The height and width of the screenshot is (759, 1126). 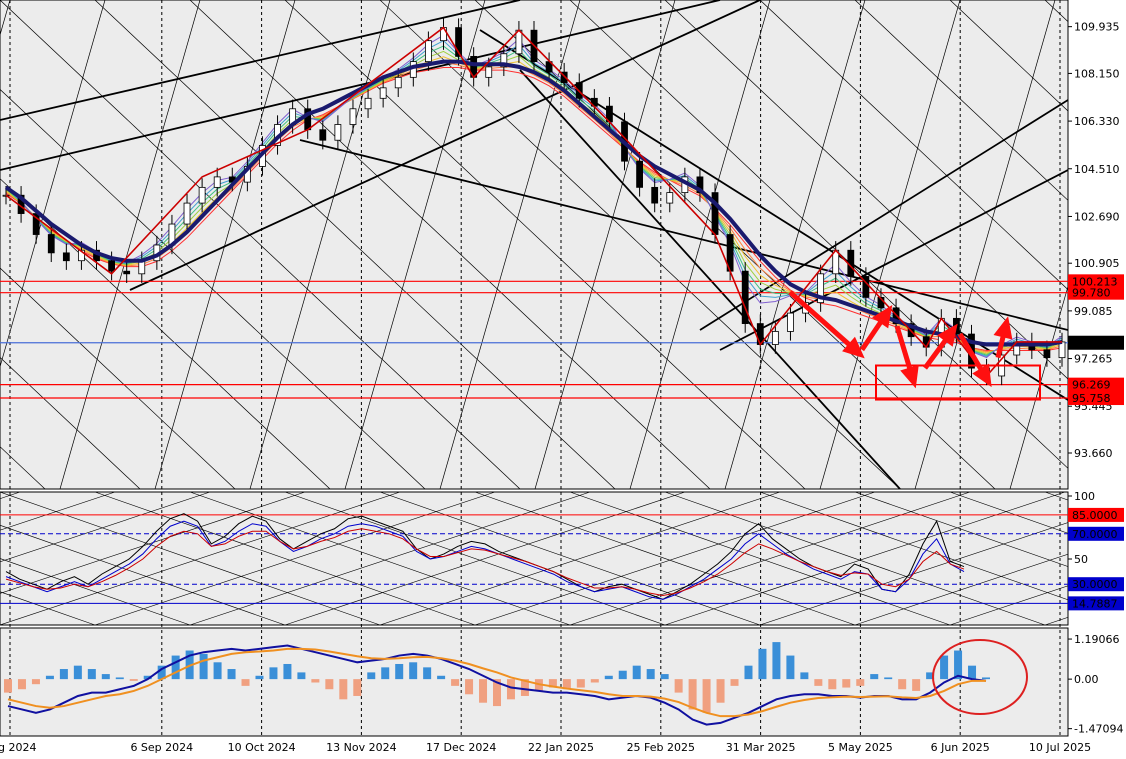 What do you see at coordinates (661, 747) in the screenshot?
I see `x-tick-label: 25 Feb 2025` at bounding box center [661, 747].